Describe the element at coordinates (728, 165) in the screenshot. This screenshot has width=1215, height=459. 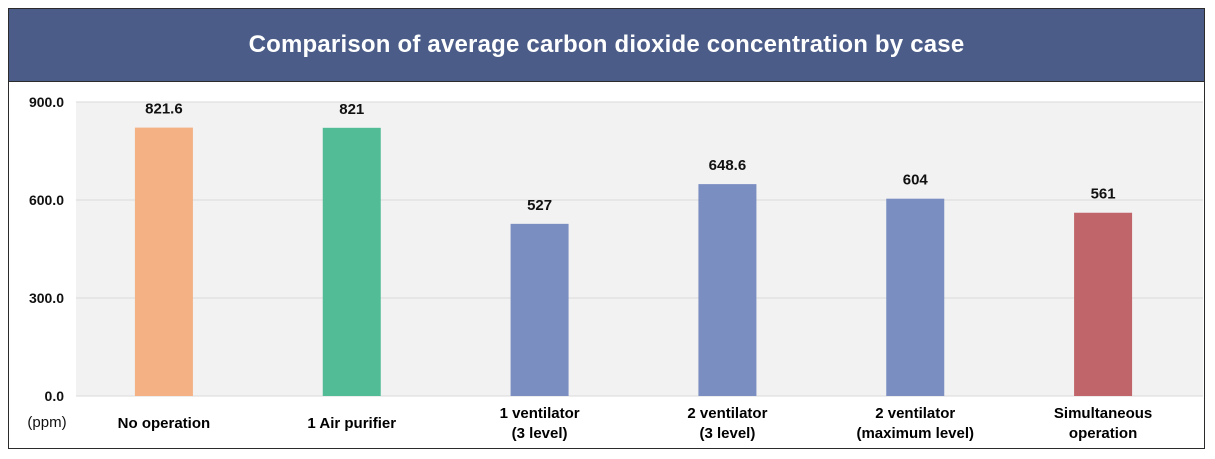
I see `data-label: 648.6` at that location.